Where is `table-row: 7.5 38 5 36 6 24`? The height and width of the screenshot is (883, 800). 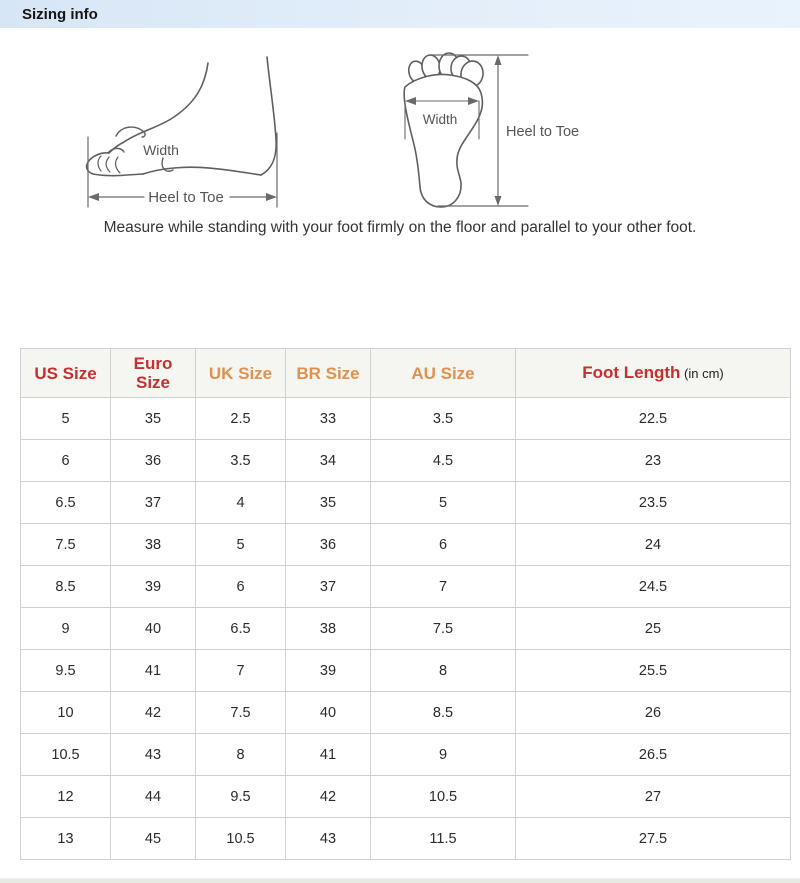 table-row: 7.5 38 5 36 6 24 is located at coordinates (405, 544).